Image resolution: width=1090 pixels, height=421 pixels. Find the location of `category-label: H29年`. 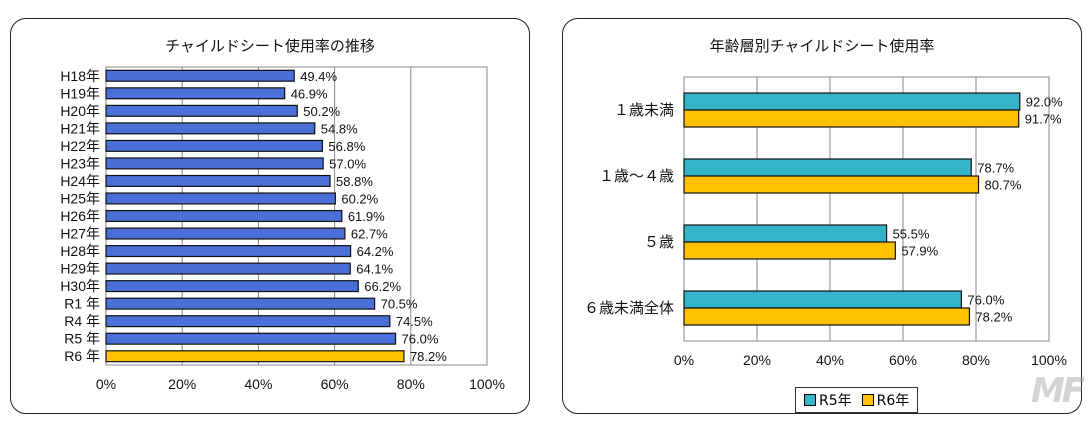

category-label: H29年 is located at coordinates (80, 269).